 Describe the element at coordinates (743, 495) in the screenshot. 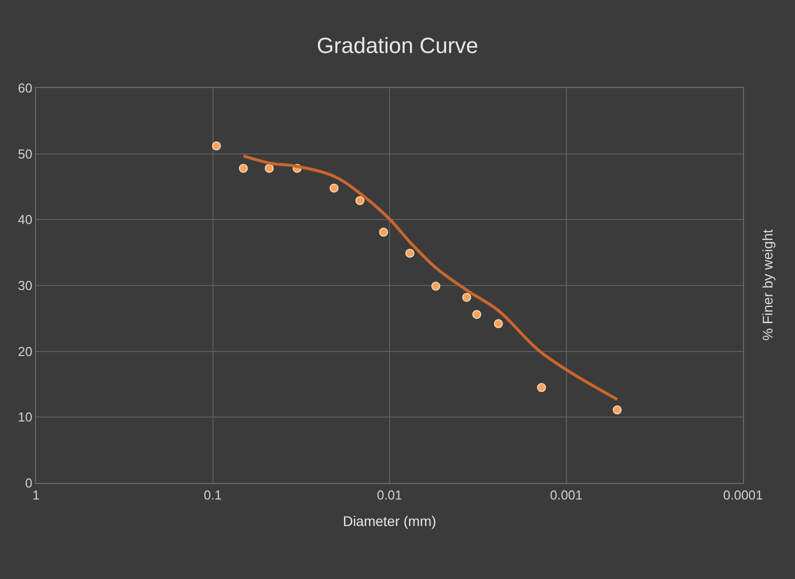

I see `x-tick-label: 0.0001` at that location.